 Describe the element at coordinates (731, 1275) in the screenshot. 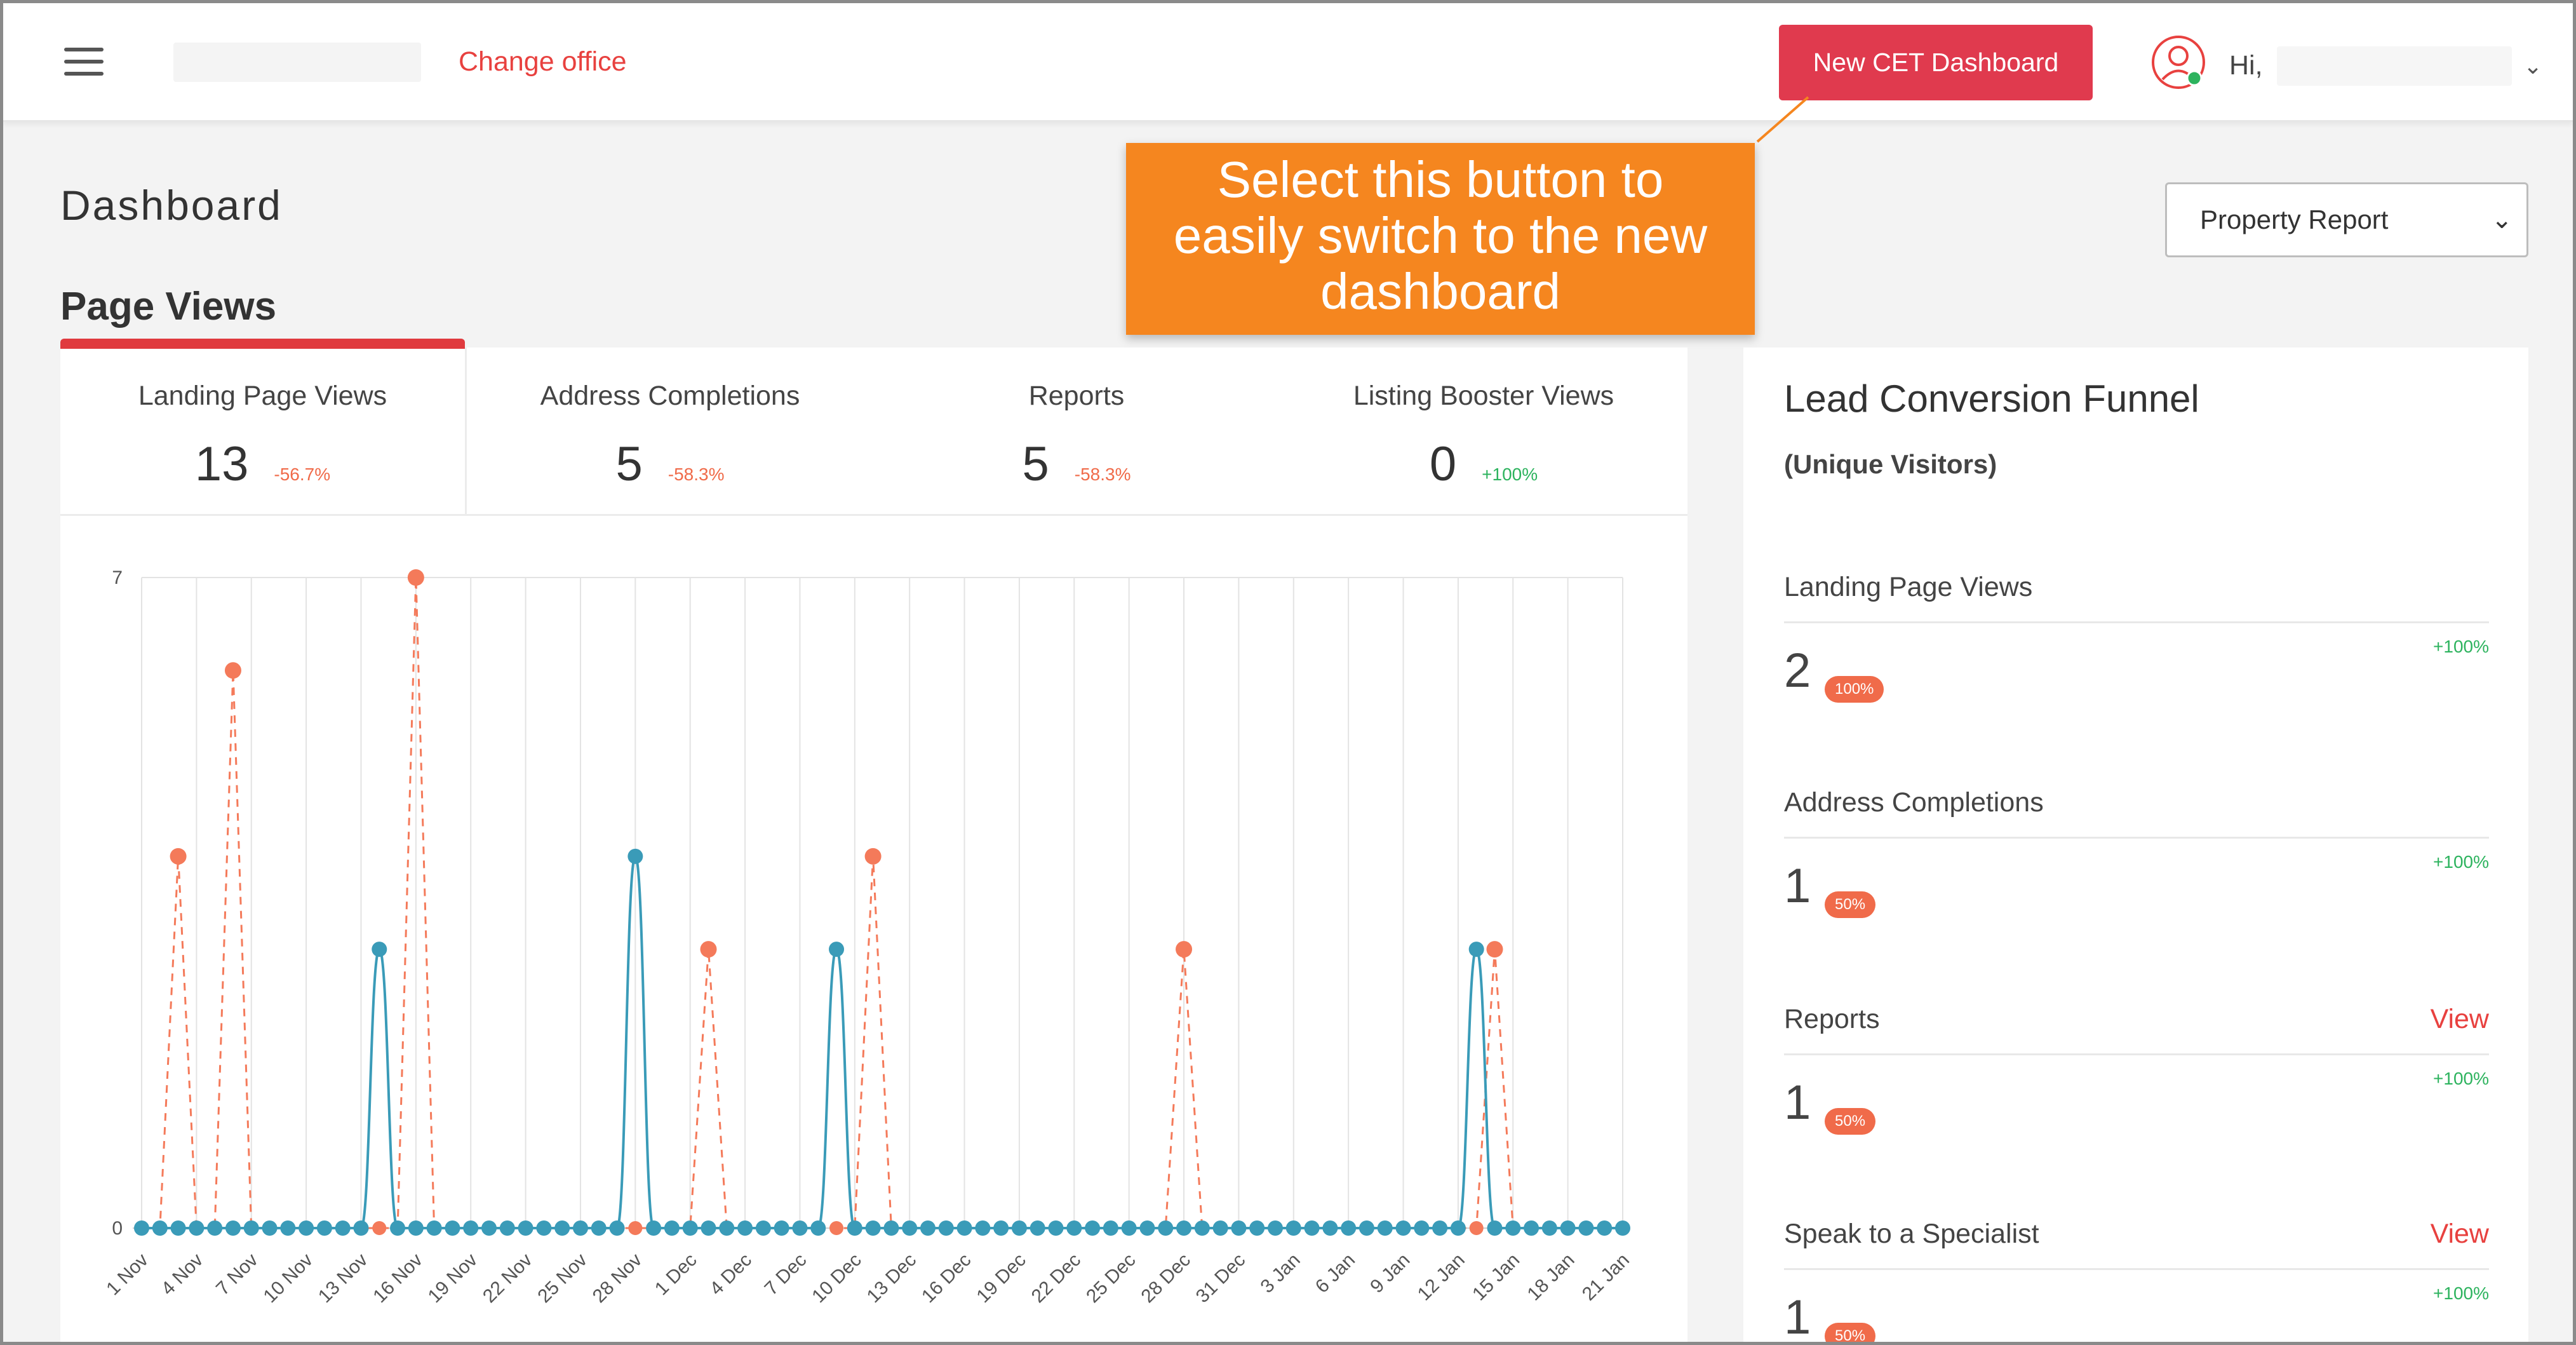

I see `x-tick-label: 4 Dec` at that location.